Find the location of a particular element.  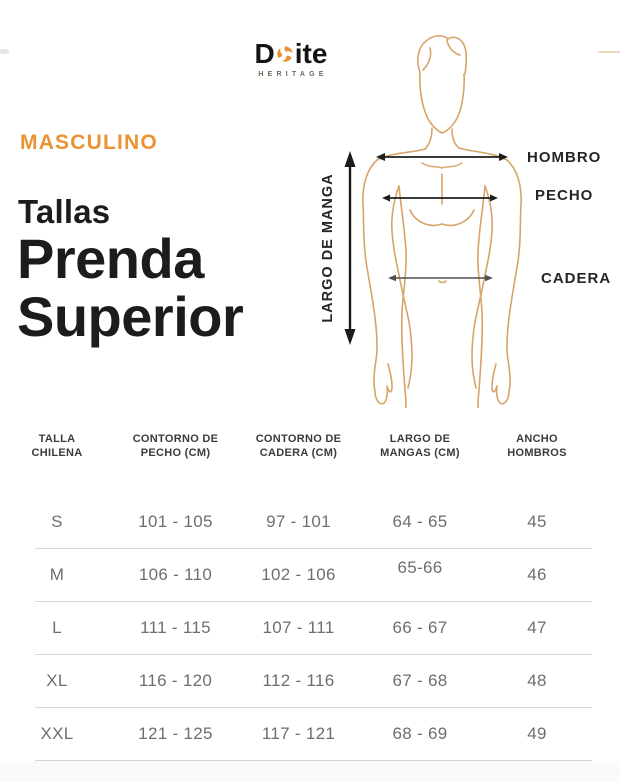

hip-cell: 102 - 106 is located at coordinates (298, 574).